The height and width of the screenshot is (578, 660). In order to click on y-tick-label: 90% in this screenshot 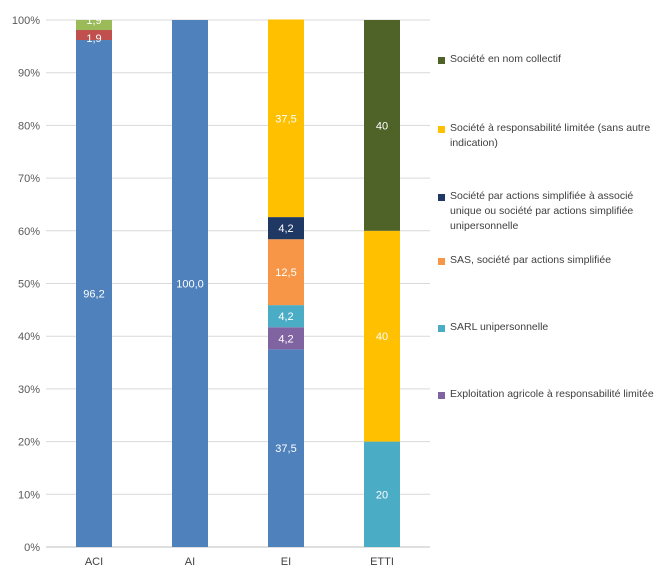, I will do `click(29, 74)`.